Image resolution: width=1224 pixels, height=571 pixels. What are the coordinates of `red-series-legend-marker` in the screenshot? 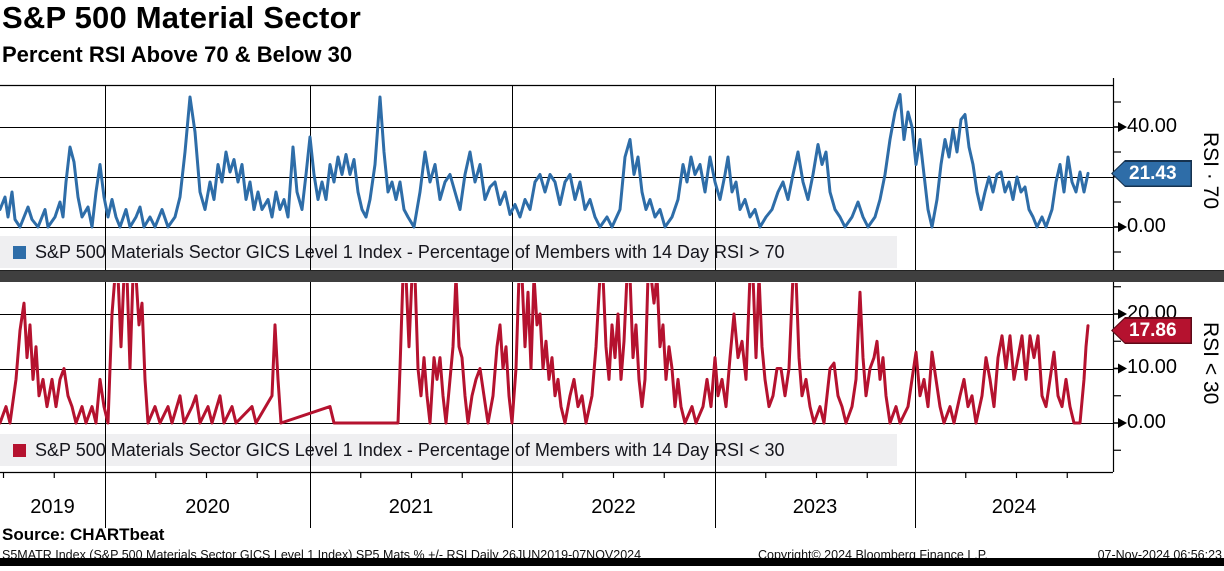 It's located at (19, 450).